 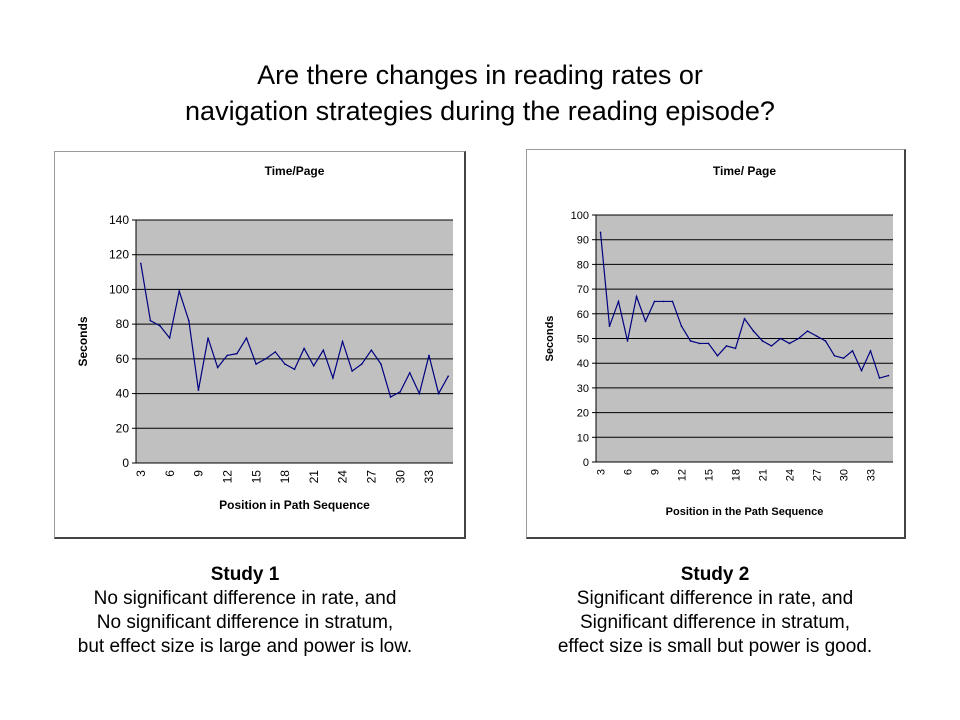 I want to click on chart-1-plot-area, so click(x=294, y=341).